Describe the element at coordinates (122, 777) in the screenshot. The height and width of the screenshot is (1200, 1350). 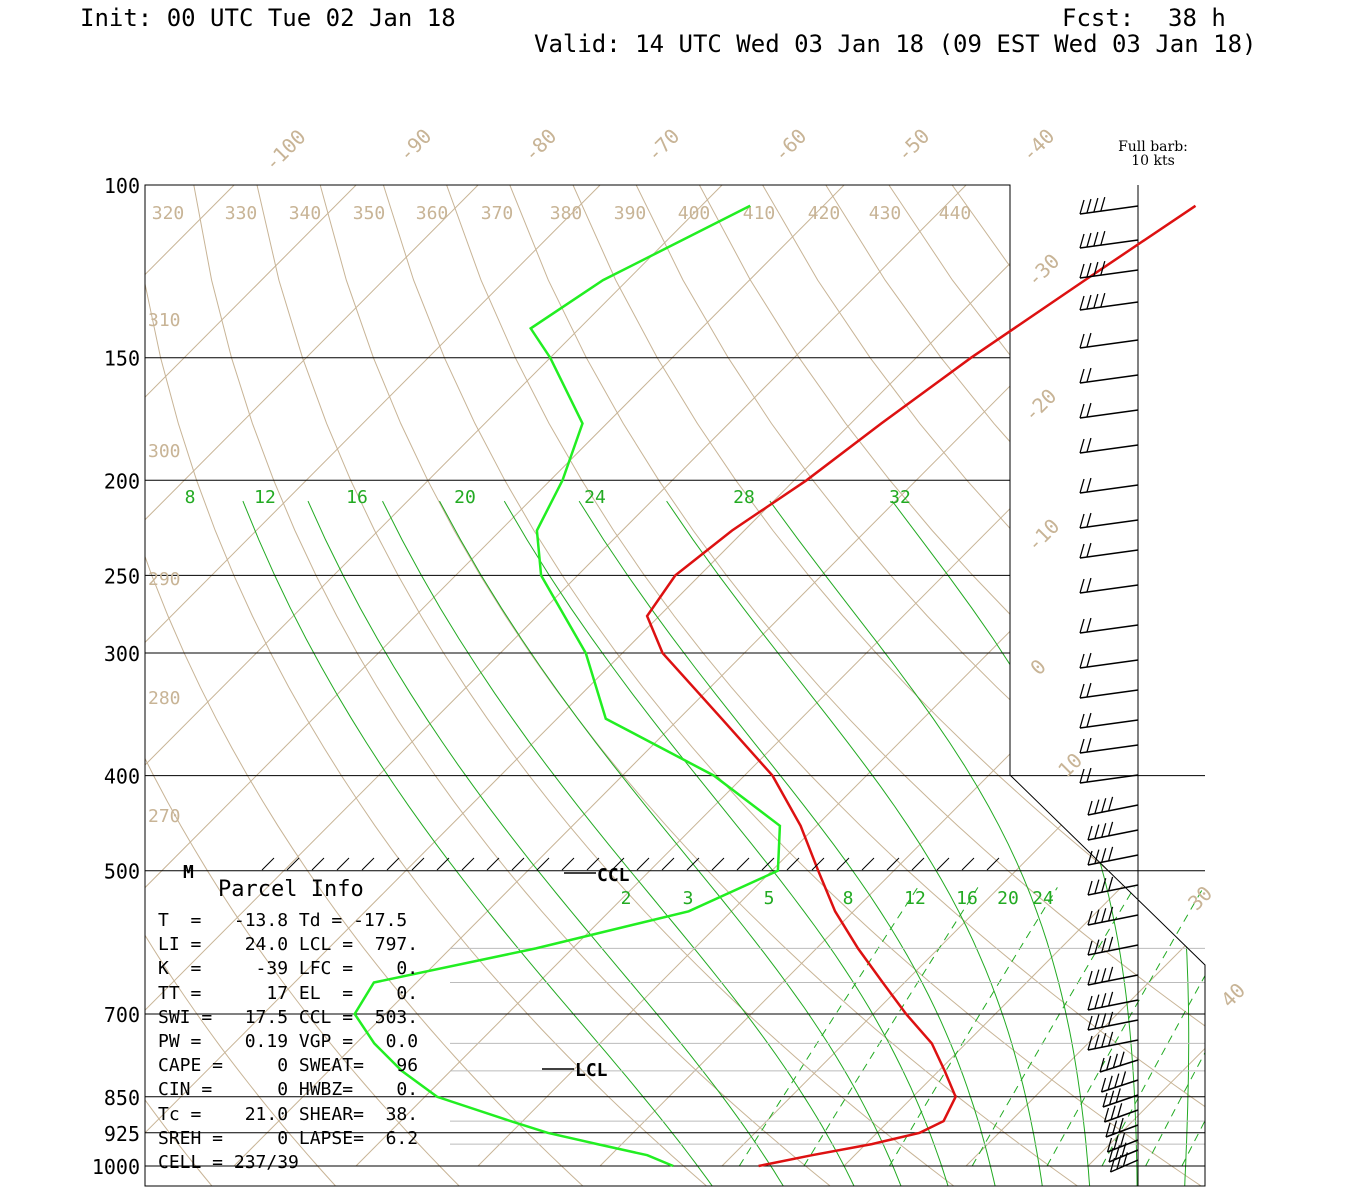
I see `pressure-label: 400` at that location.